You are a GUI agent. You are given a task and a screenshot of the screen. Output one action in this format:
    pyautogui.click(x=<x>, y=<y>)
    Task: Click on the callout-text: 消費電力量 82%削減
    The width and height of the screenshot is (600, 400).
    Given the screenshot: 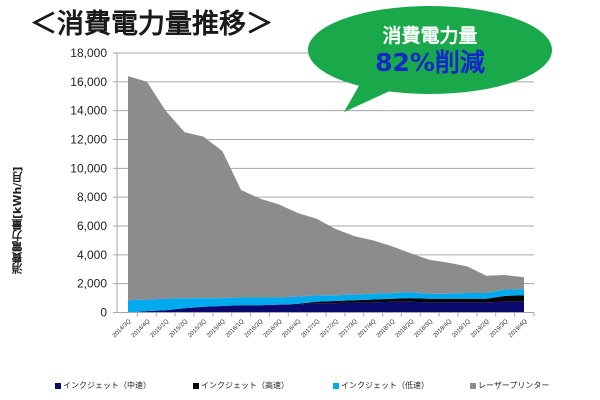 What is the action you would take?
    pyautogui.click(x=430, y=51)
    